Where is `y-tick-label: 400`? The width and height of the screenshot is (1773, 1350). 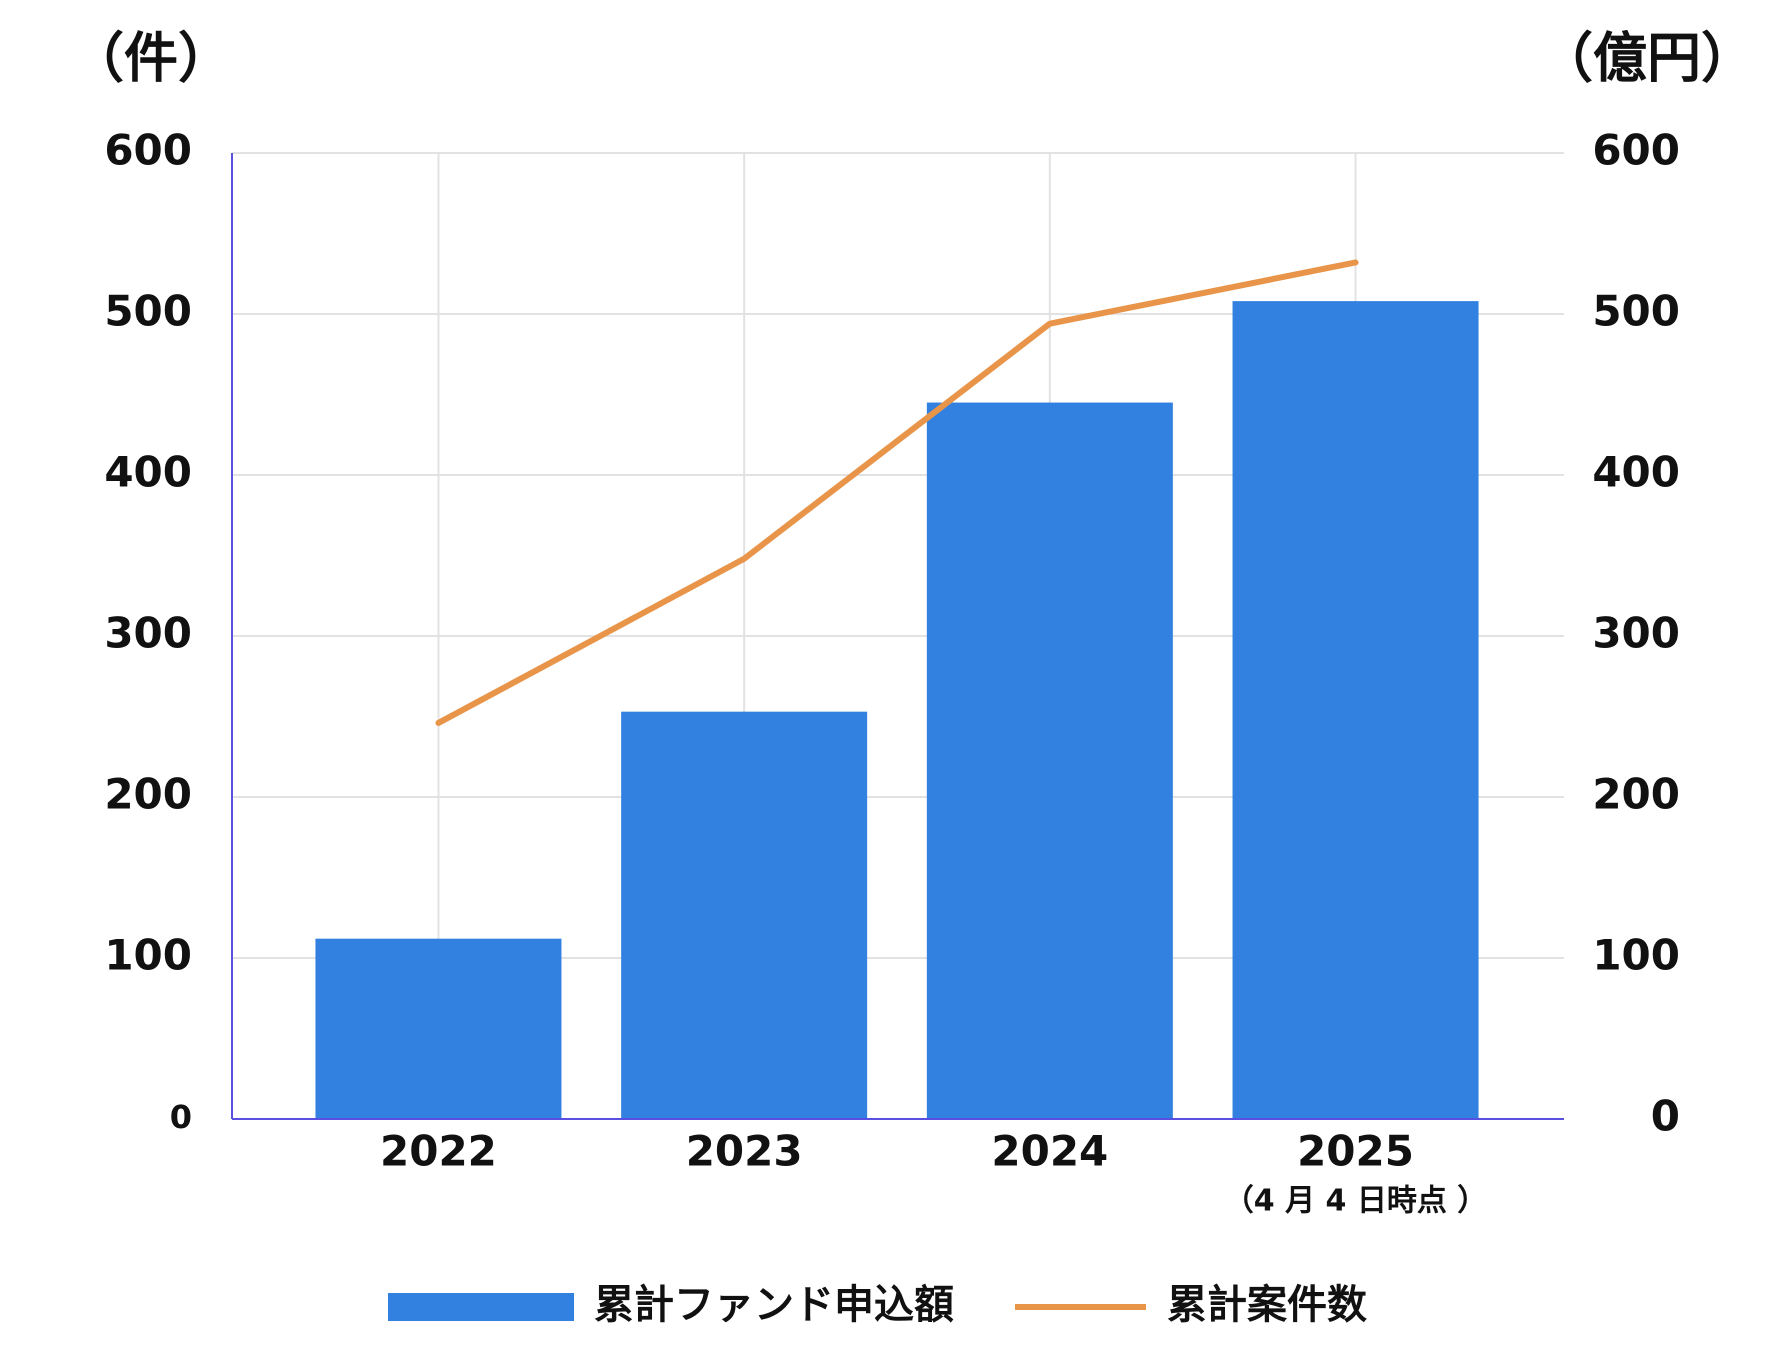 y-tick-label: 400 is located at coordinates (148, 472).